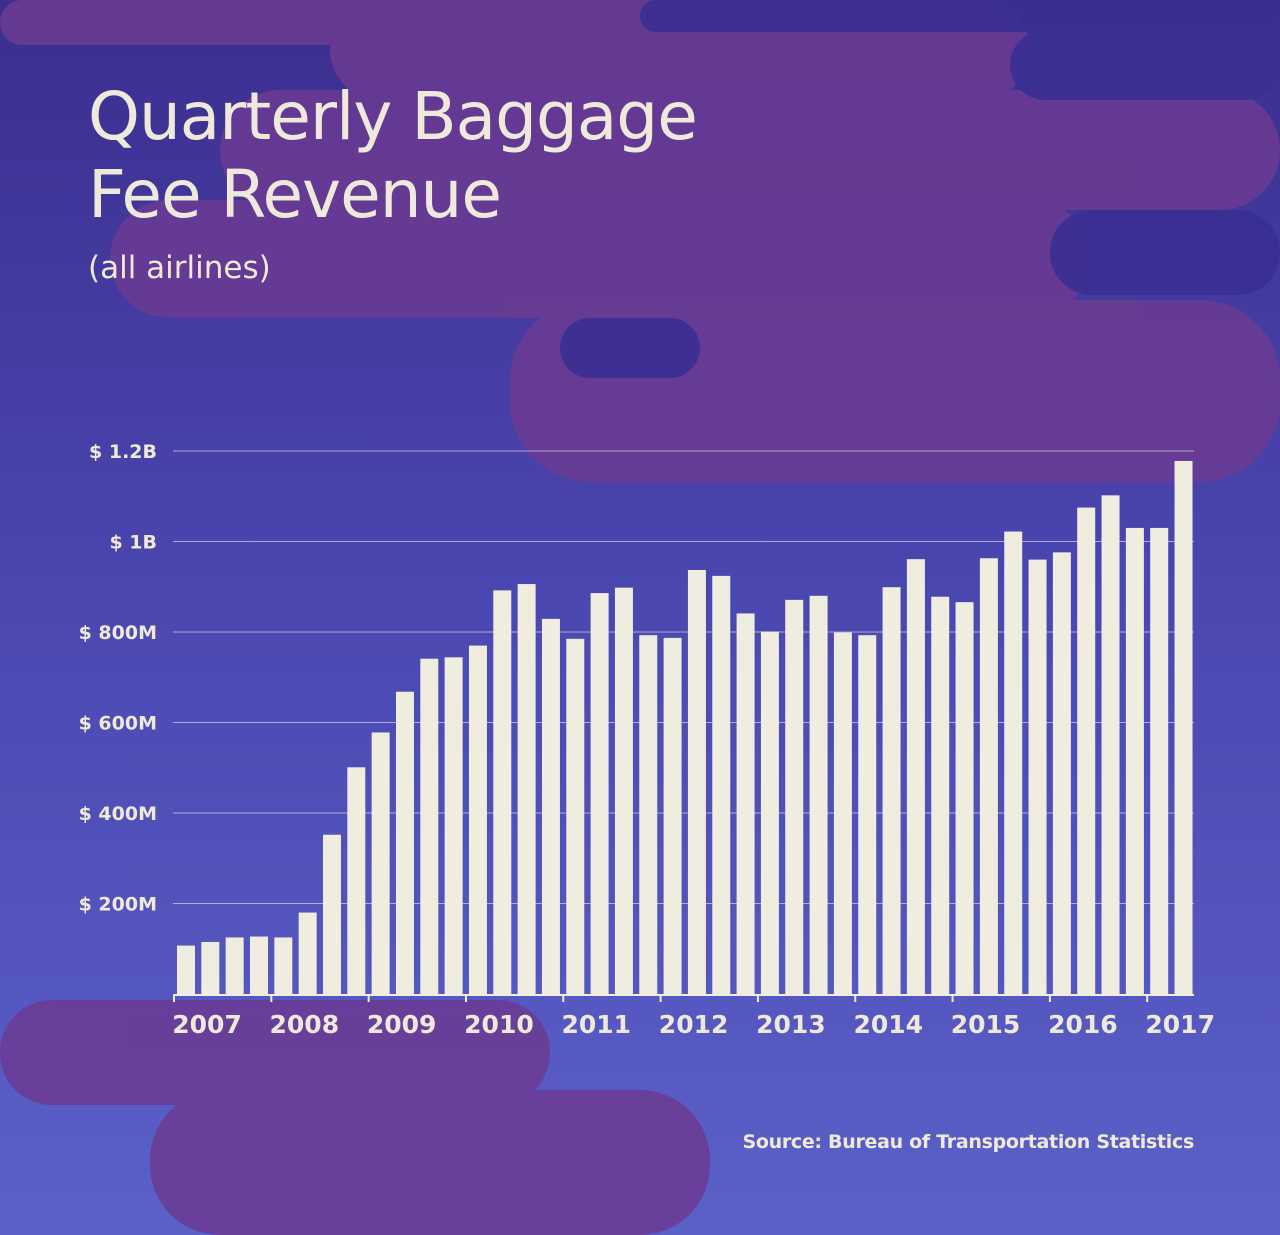  What do you see at coordinates (791, 1024) in the screenshot?
I see `x-tick-label: 2013` at bounding box center [791, 1024].